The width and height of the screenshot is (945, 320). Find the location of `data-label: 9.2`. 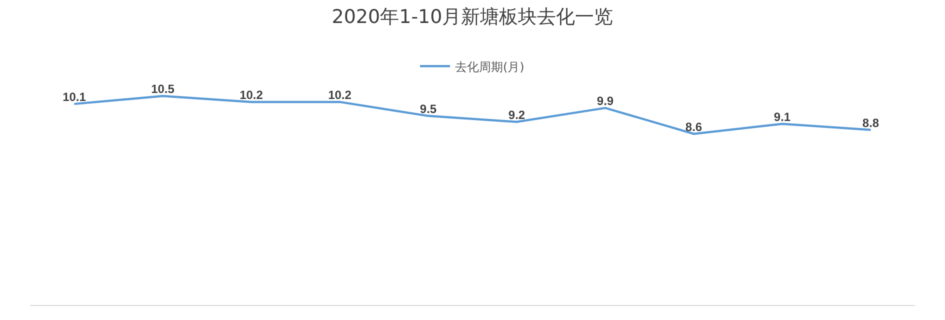

data-label: 9.2 is located at coordinates (517, 115).